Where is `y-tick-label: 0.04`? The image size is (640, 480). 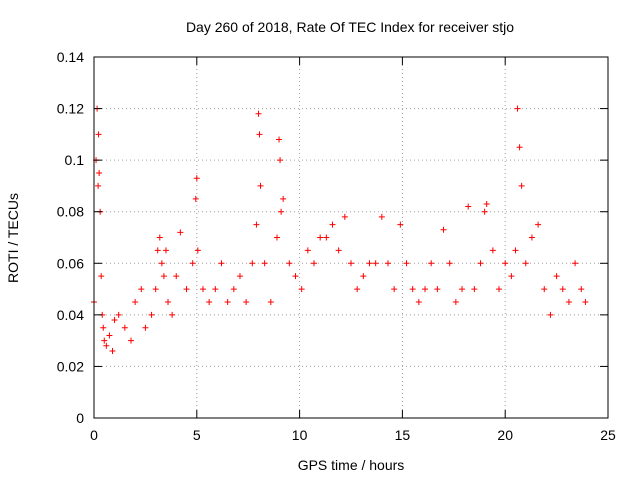 y-tick-label: 0.04 is located at coordinates (70, 315).